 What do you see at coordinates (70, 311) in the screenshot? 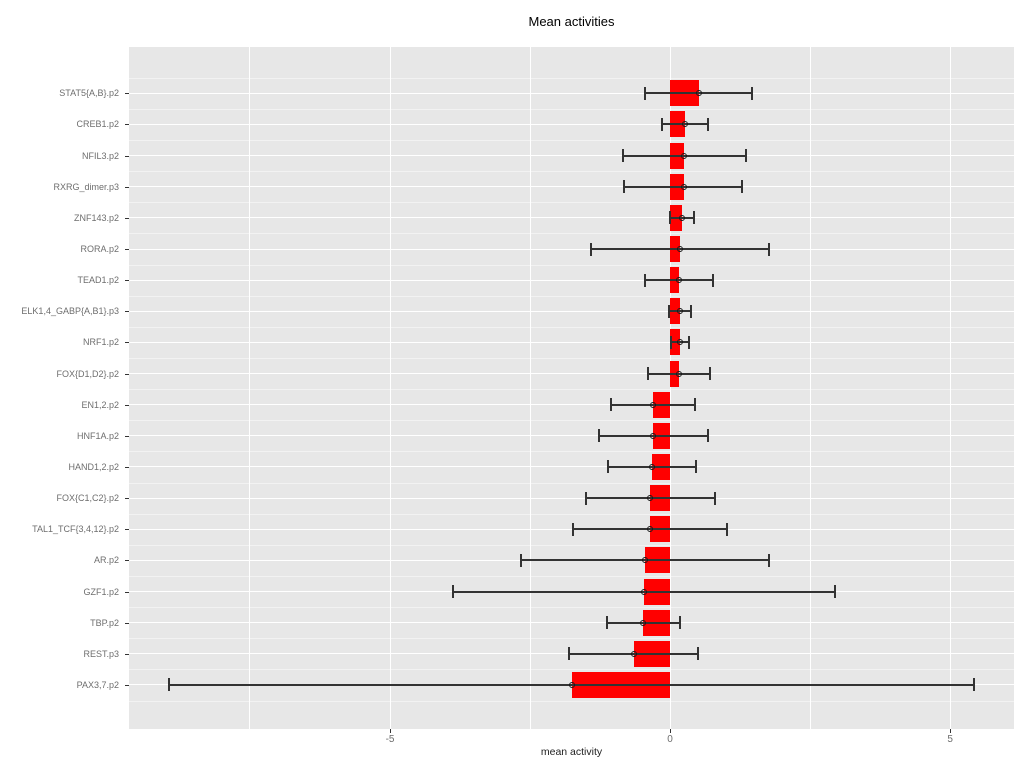
I see `y-axis-label: ELK1,4_GABP{A,B1}.p3` at bounding box center [70, 311].